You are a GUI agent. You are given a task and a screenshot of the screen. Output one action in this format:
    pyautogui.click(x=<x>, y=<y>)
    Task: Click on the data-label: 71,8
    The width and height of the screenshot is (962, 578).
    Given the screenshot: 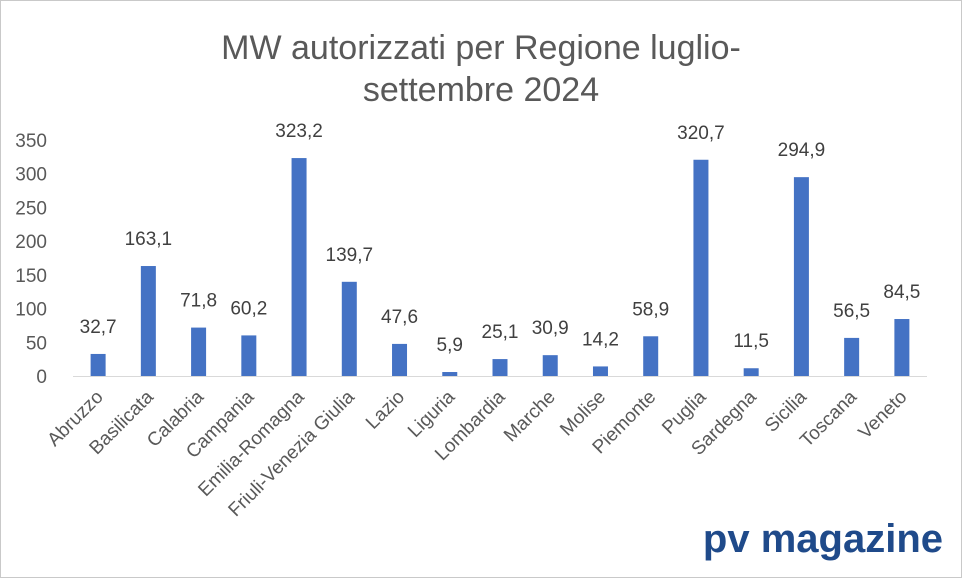 What is the action you would take?
    pyautogui.click(x=198, y=301)
    